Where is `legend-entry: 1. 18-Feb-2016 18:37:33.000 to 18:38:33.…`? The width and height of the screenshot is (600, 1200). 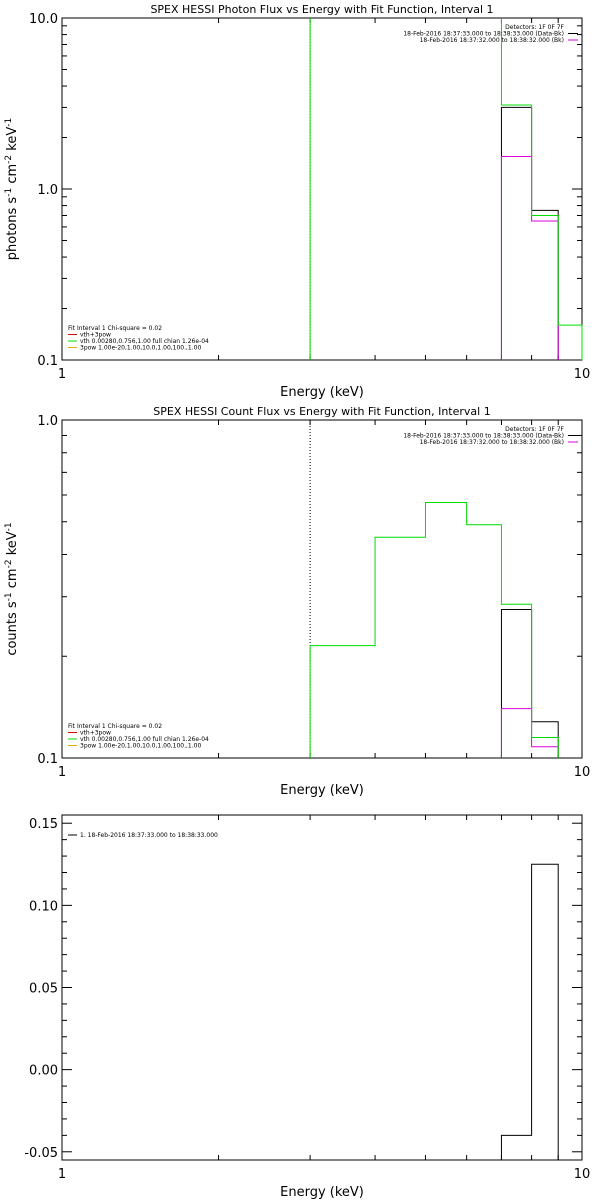
legend-entry: 1. 18-Feb-2016 18:37:33.000 to 18:38:33.… is located at coordinates (149, 835).